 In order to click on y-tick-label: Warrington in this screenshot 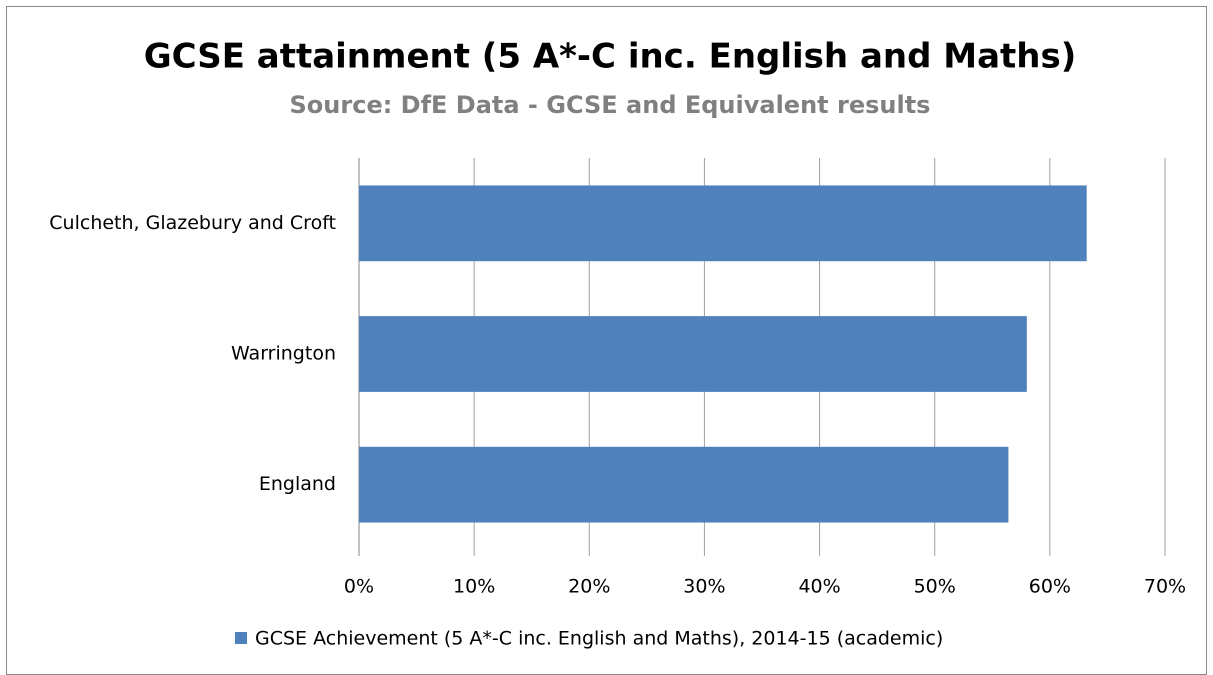, I will do `click(283, 354)`.